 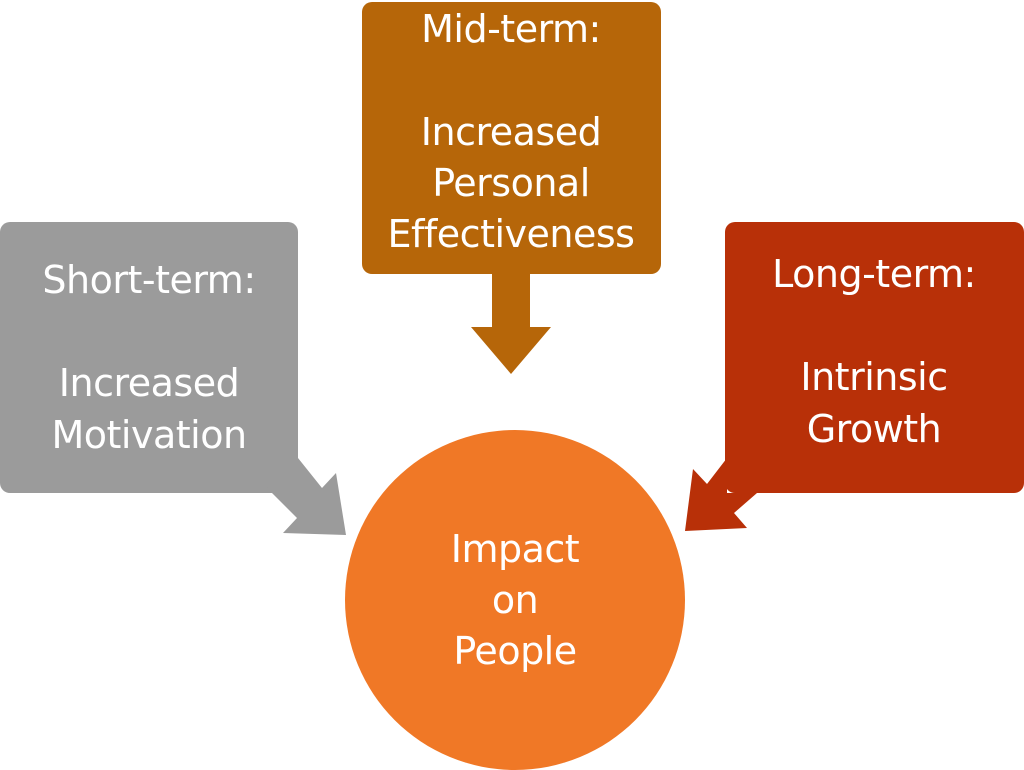 What do you see at coordinates (511, 29) in the screenshot?
I see `mid-term-heading: Mid-term:` at bounding box center [511, 29].